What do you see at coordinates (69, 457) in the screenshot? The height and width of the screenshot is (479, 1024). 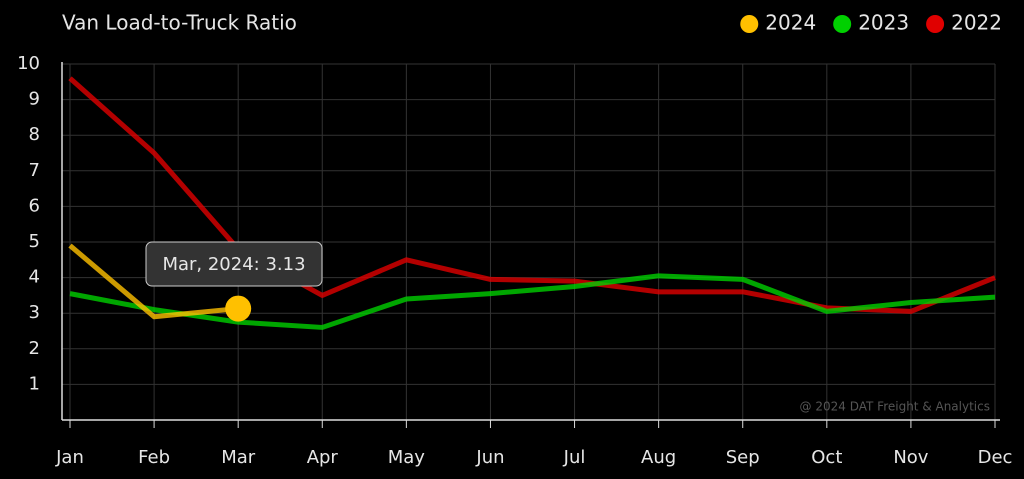 I see `x-tick-label: Jan` at bounding box center [69, 457].